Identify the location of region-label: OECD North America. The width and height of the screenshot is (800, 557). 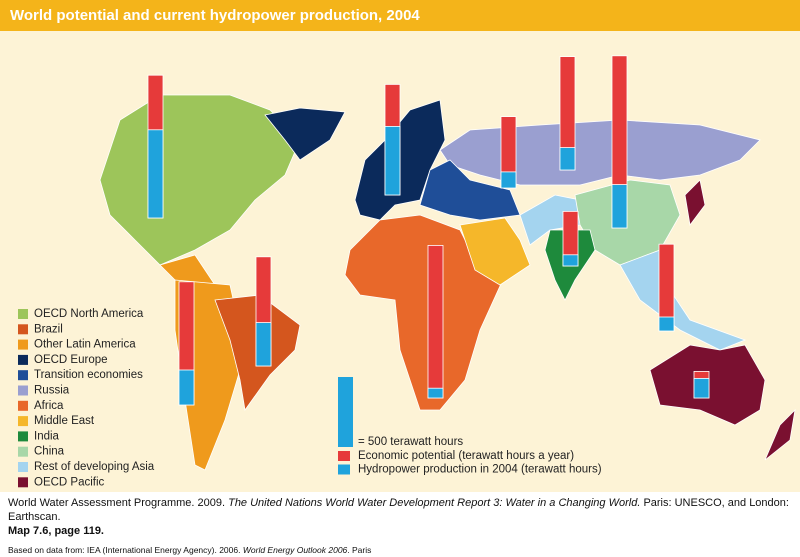
(89, 314).